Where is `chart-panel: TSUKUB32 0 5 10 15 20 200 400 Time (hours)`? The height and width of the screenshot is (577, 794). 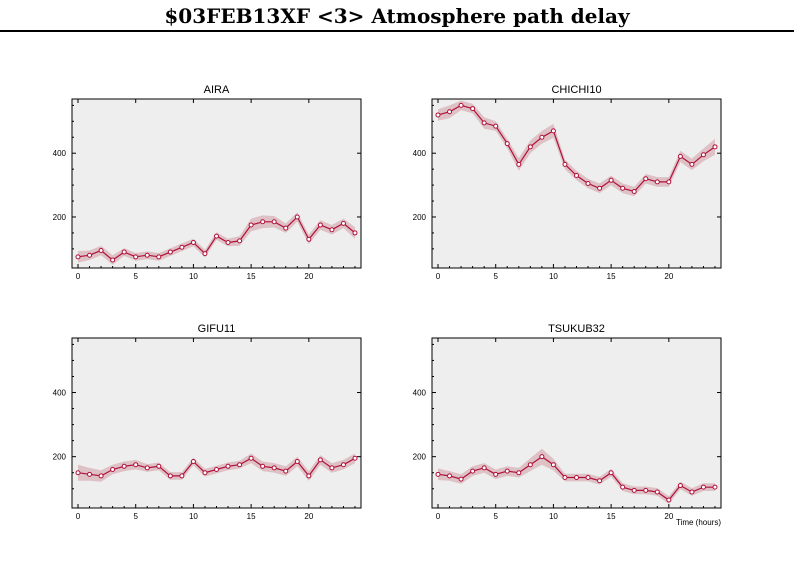
chart-panel: TSUKUB32 0 5 10 15 20 200 400 Time (hours) is located at coordinates (567, 425).